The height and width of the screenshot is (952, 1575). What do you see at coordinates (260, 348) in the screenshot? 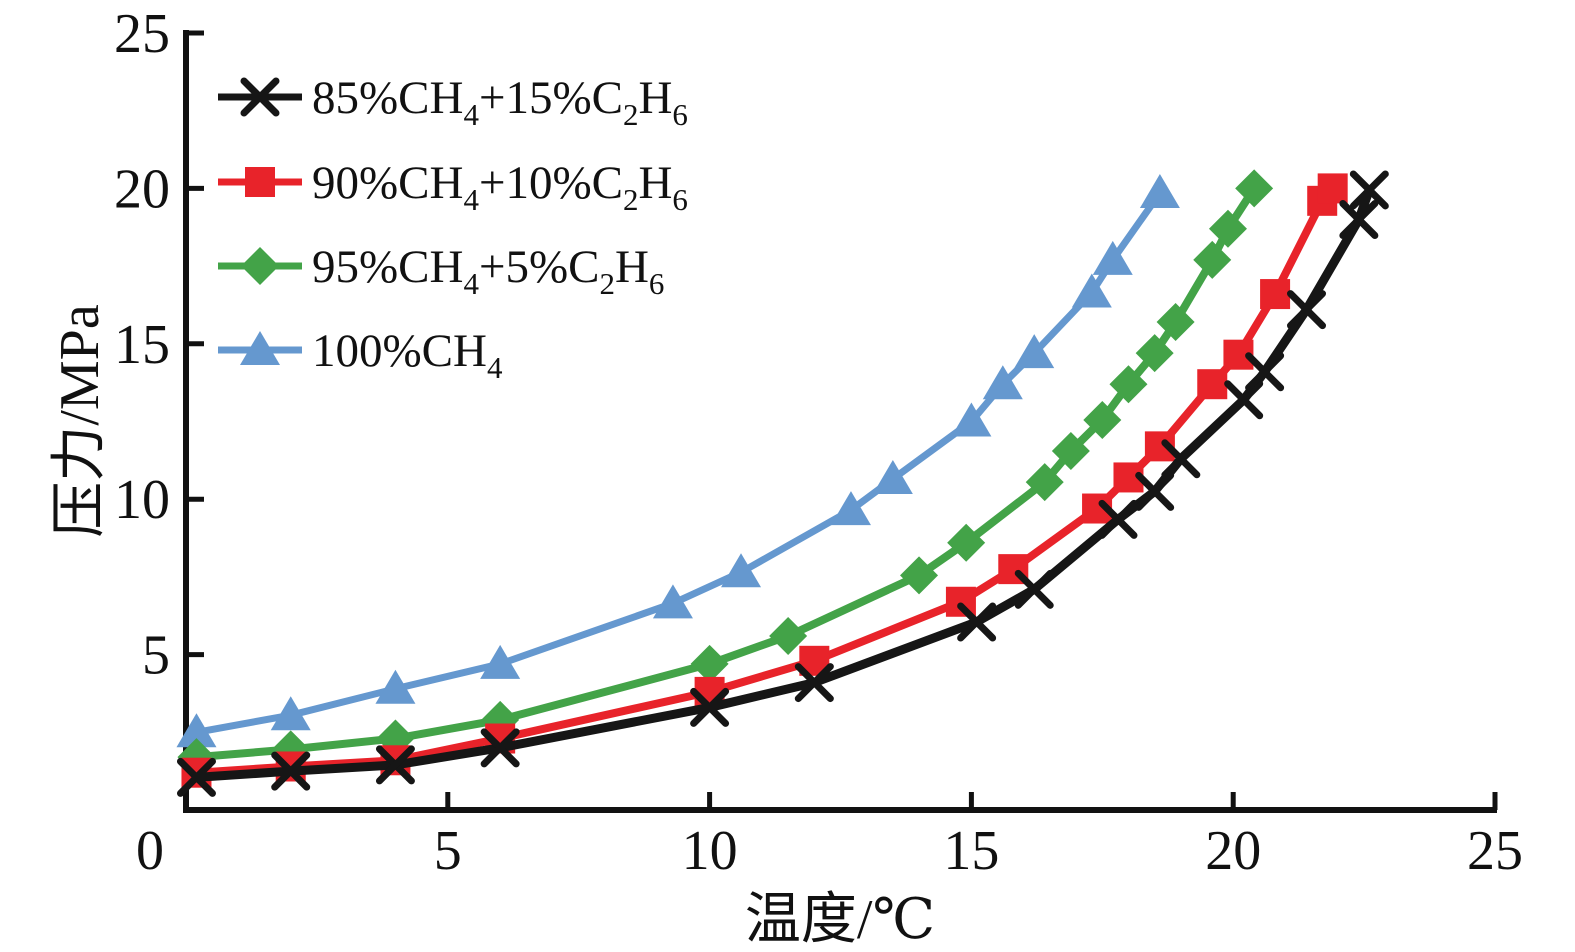
I see `legend-marker-100%CH4` at bounding box center [260, 348].